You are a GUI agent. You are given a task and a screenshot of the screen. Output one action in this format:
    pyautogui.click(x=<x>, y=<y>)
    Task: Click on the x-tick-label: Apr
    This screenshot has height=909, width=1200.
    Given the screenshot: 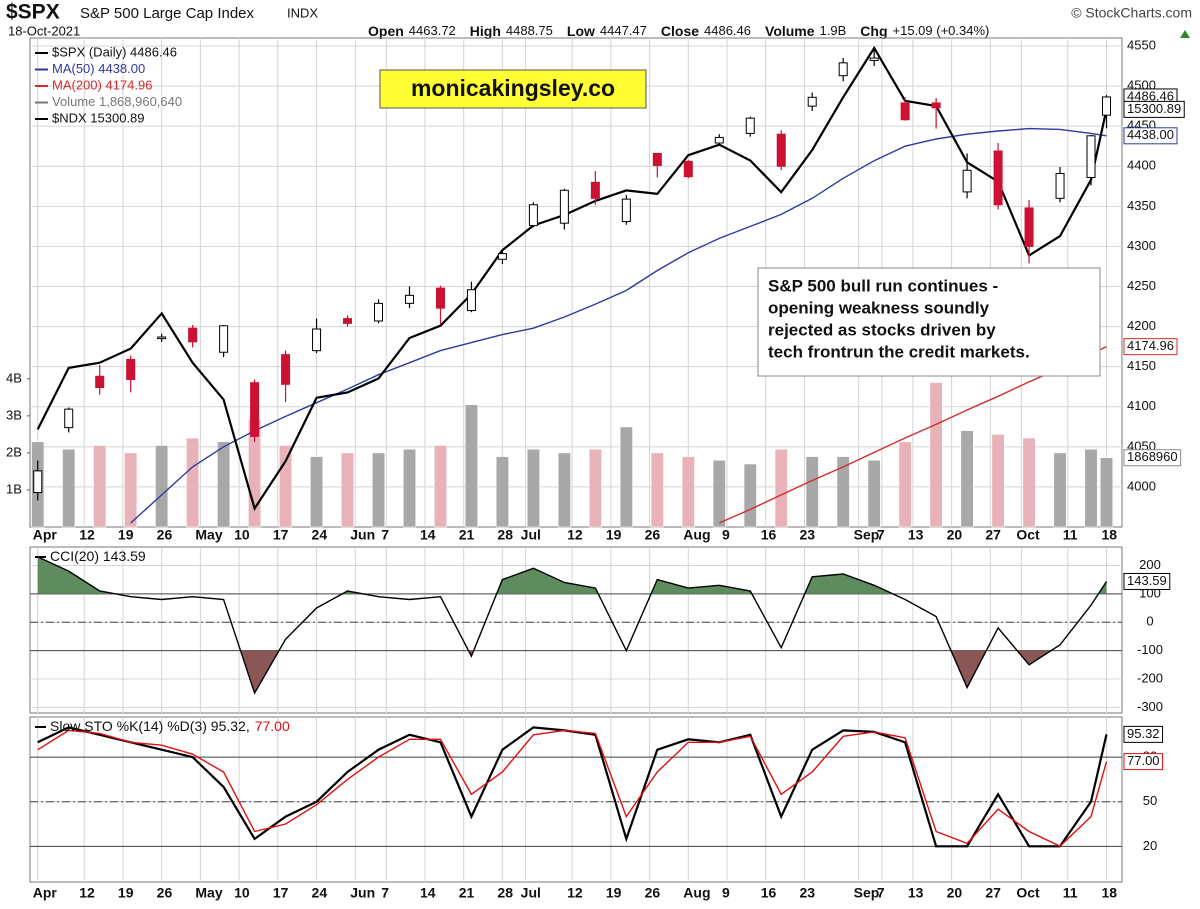 What is the action you would take?
    pyautogui.click(x=45, y=535)
    